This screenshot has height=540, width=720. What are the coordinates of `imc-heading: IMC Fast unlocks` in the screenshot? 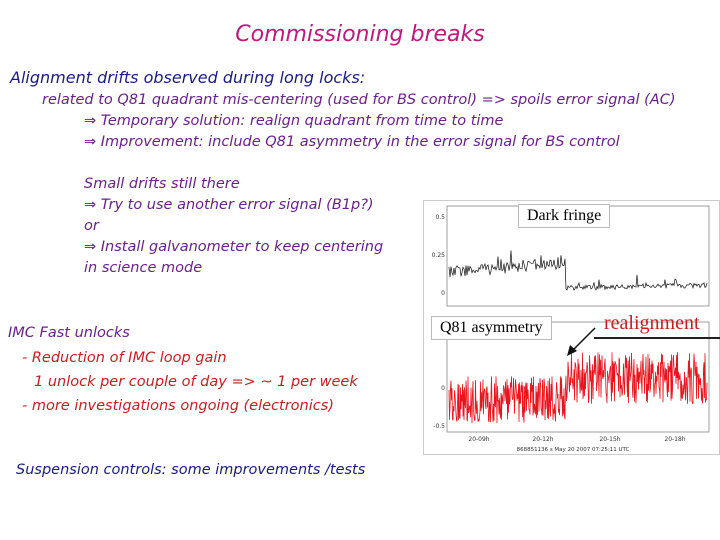 It's located at (69, 333).